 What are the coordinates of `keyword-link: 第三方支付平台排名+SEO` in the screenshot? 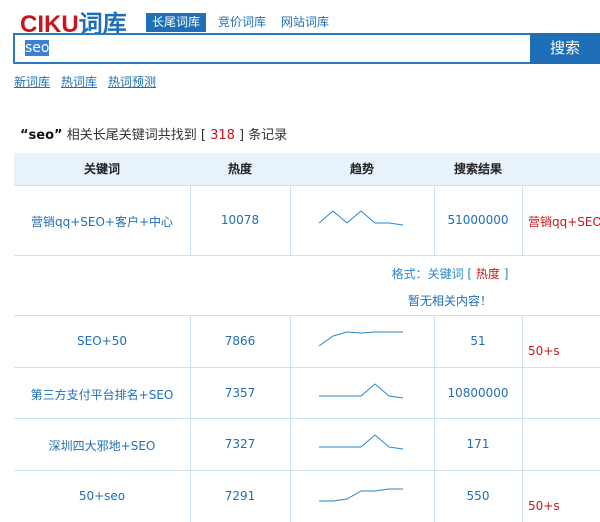 It's located at (102, 394).